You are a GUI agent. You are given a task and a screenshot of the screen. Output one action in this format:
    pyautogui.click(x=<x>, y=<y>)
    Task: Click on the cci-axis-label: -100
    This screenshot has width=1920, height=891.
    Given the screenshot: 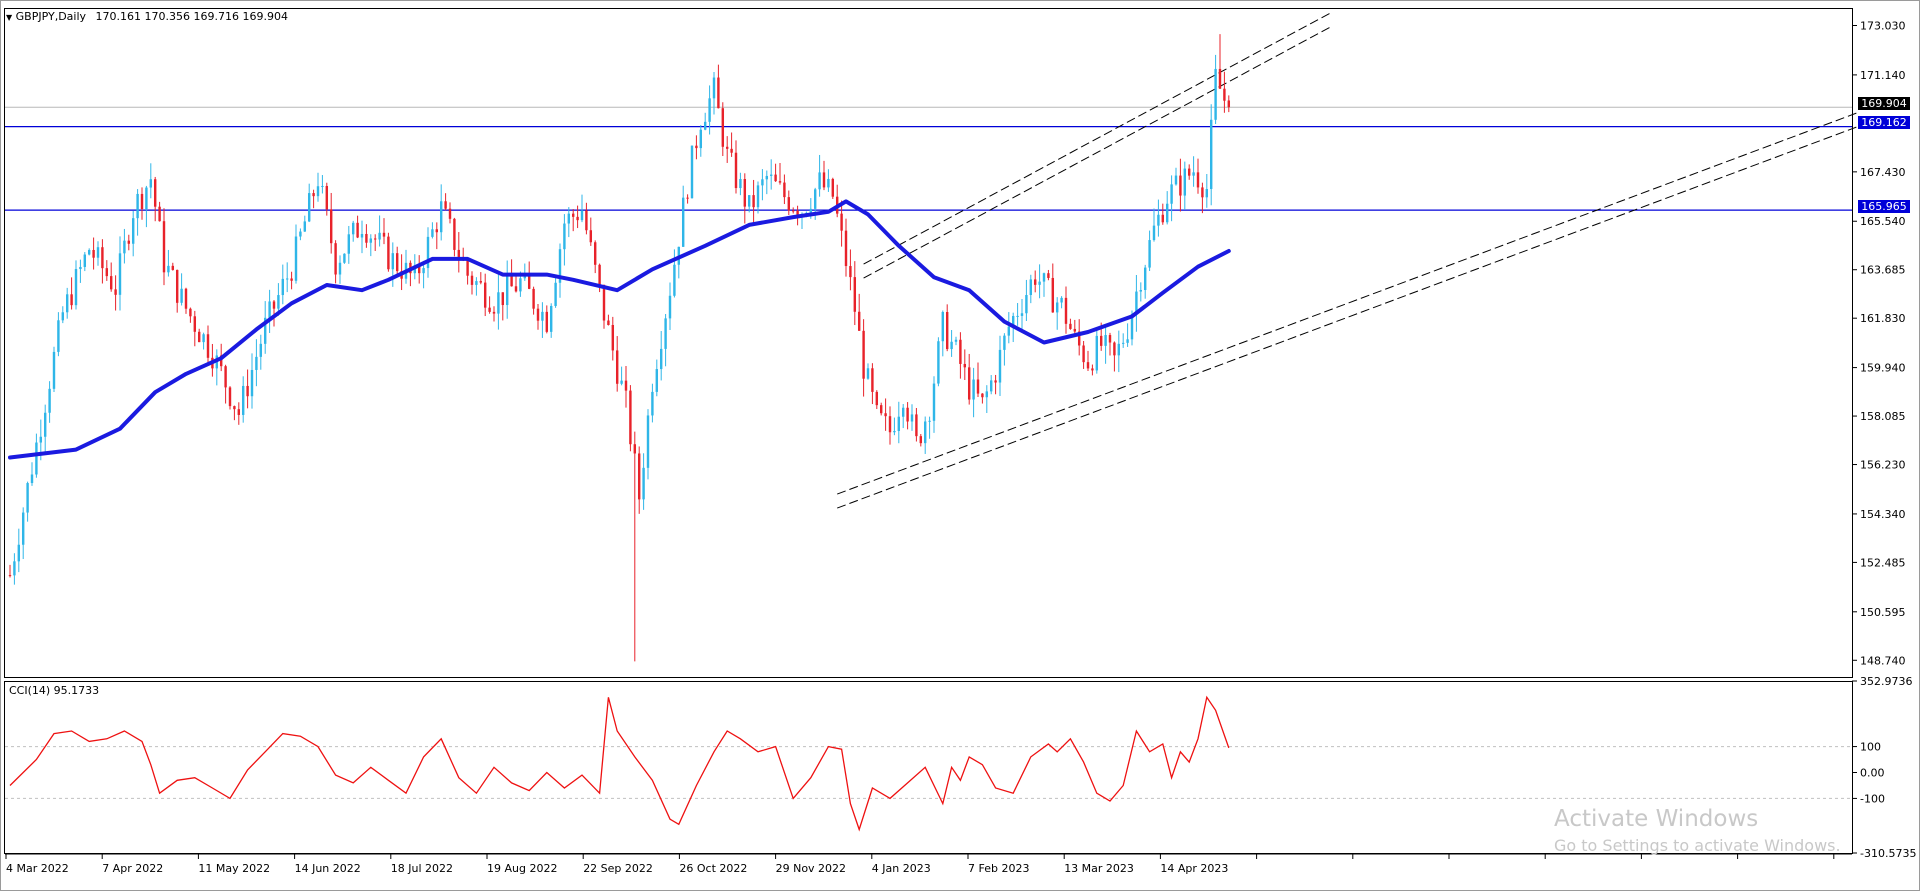 What is the action you would take?
    pyautogui.click(x=1872, y=798)
    